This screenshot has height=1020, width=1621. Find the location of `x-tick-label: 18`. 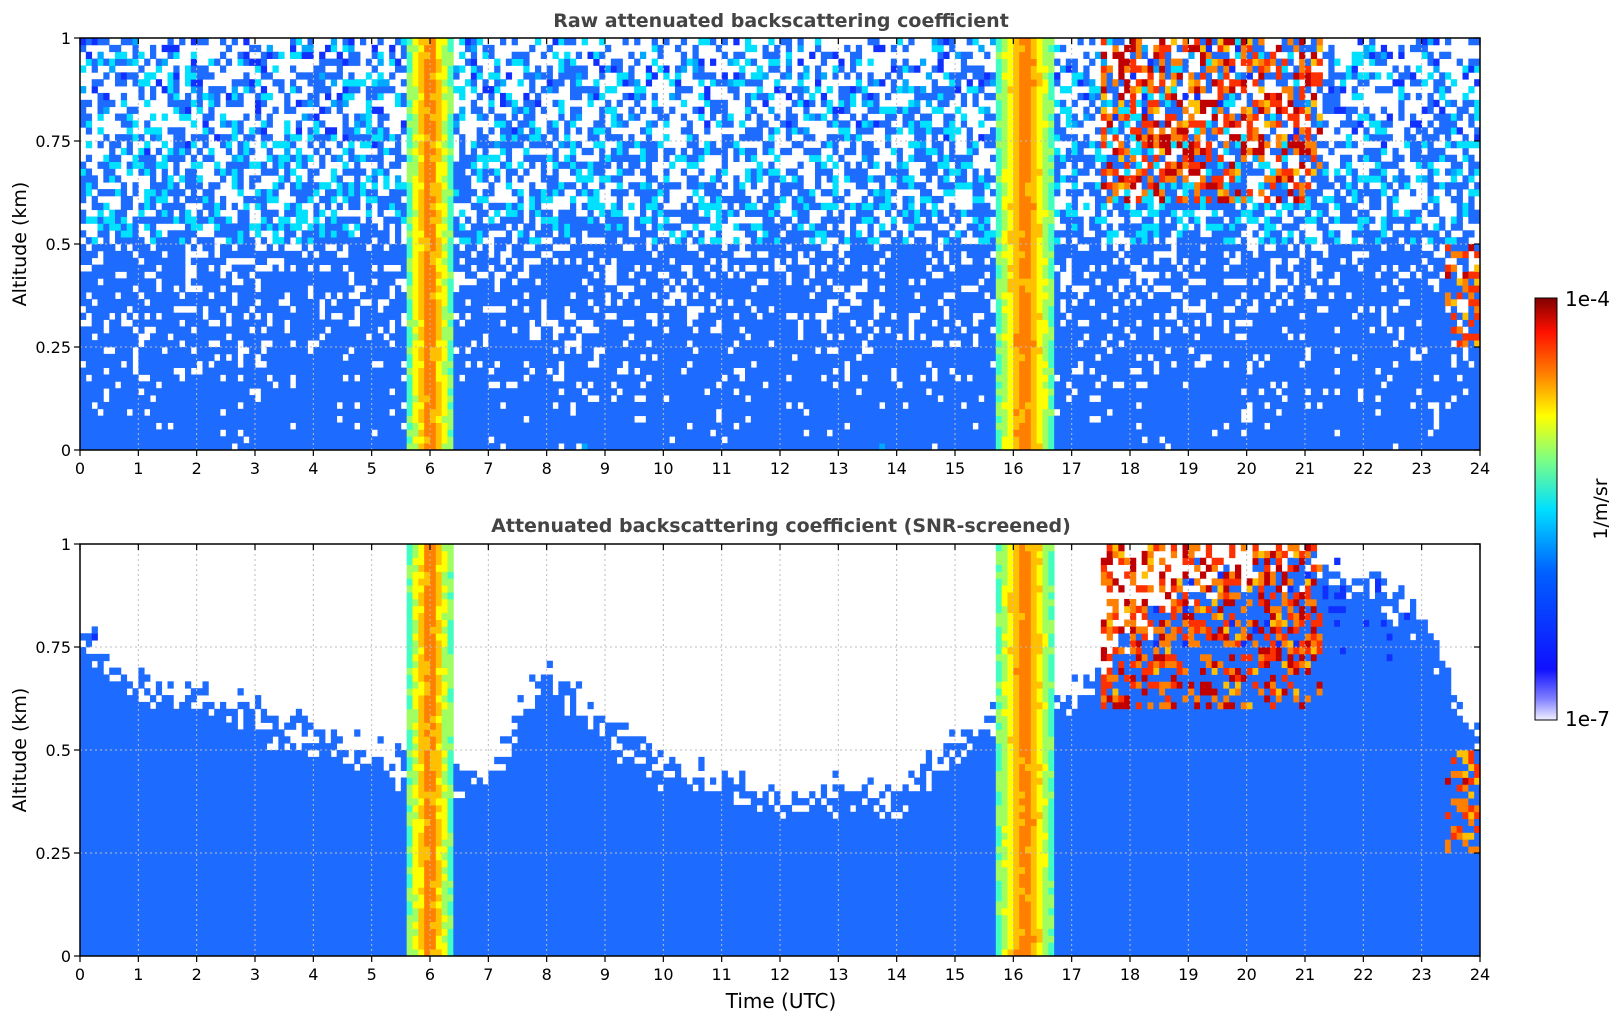

x-tick-label: 18 is located at coordinates (1130, 974).